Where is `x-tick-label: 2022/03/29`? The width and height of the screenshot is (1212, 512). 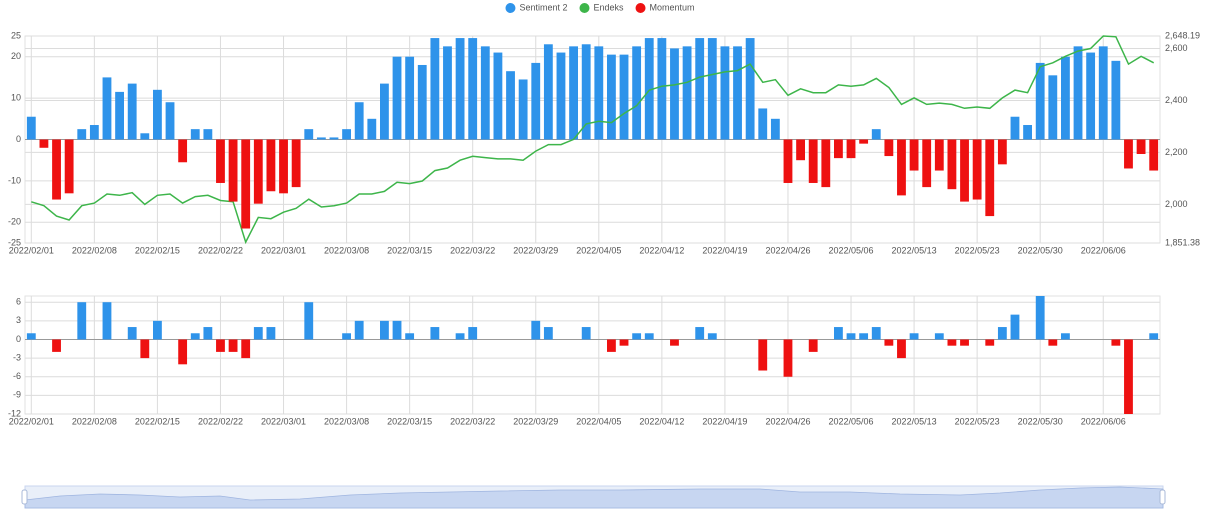
x-tick-label: 2022/03/29 is located at coordinates (535, 421).